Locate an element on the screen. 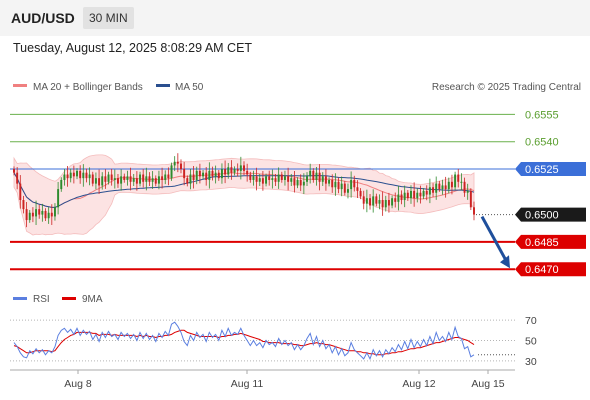 The height and width of the screenshot is (400, 590). timestamp: Tuesday, August 12, 2025 8:08:29 AM CET is located at coordinates (133, 48).